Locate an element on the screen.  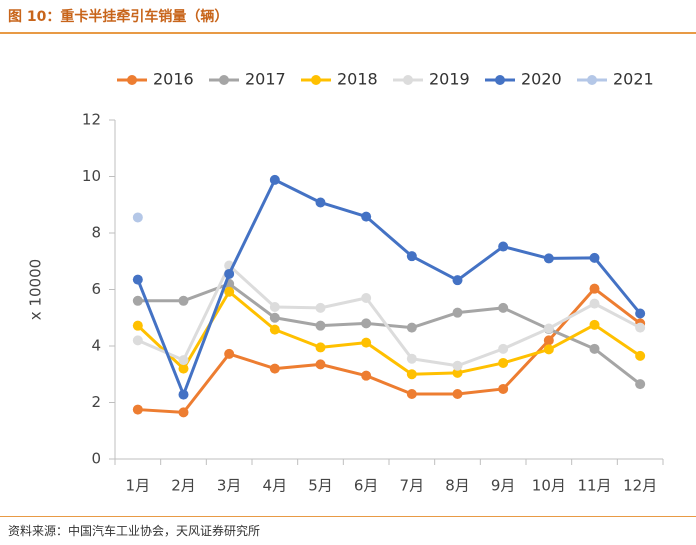
x-tick-label: 11月 is located at coordinates (594, 486).